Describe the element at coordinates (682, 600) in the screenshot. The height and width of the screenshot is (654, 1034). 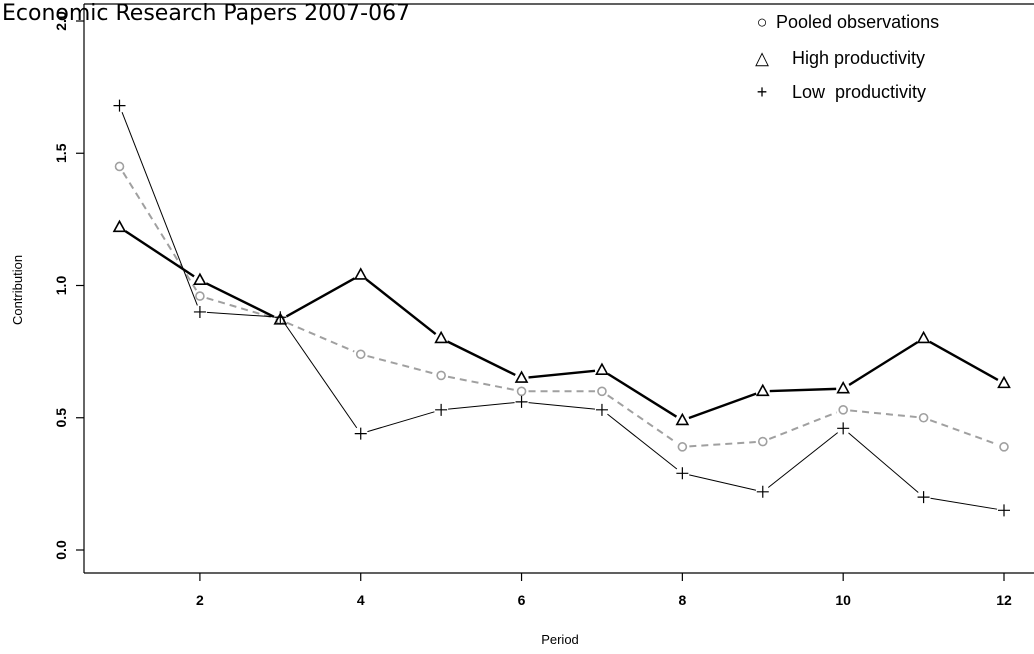
I see `x-tick-label: 8` at that location.